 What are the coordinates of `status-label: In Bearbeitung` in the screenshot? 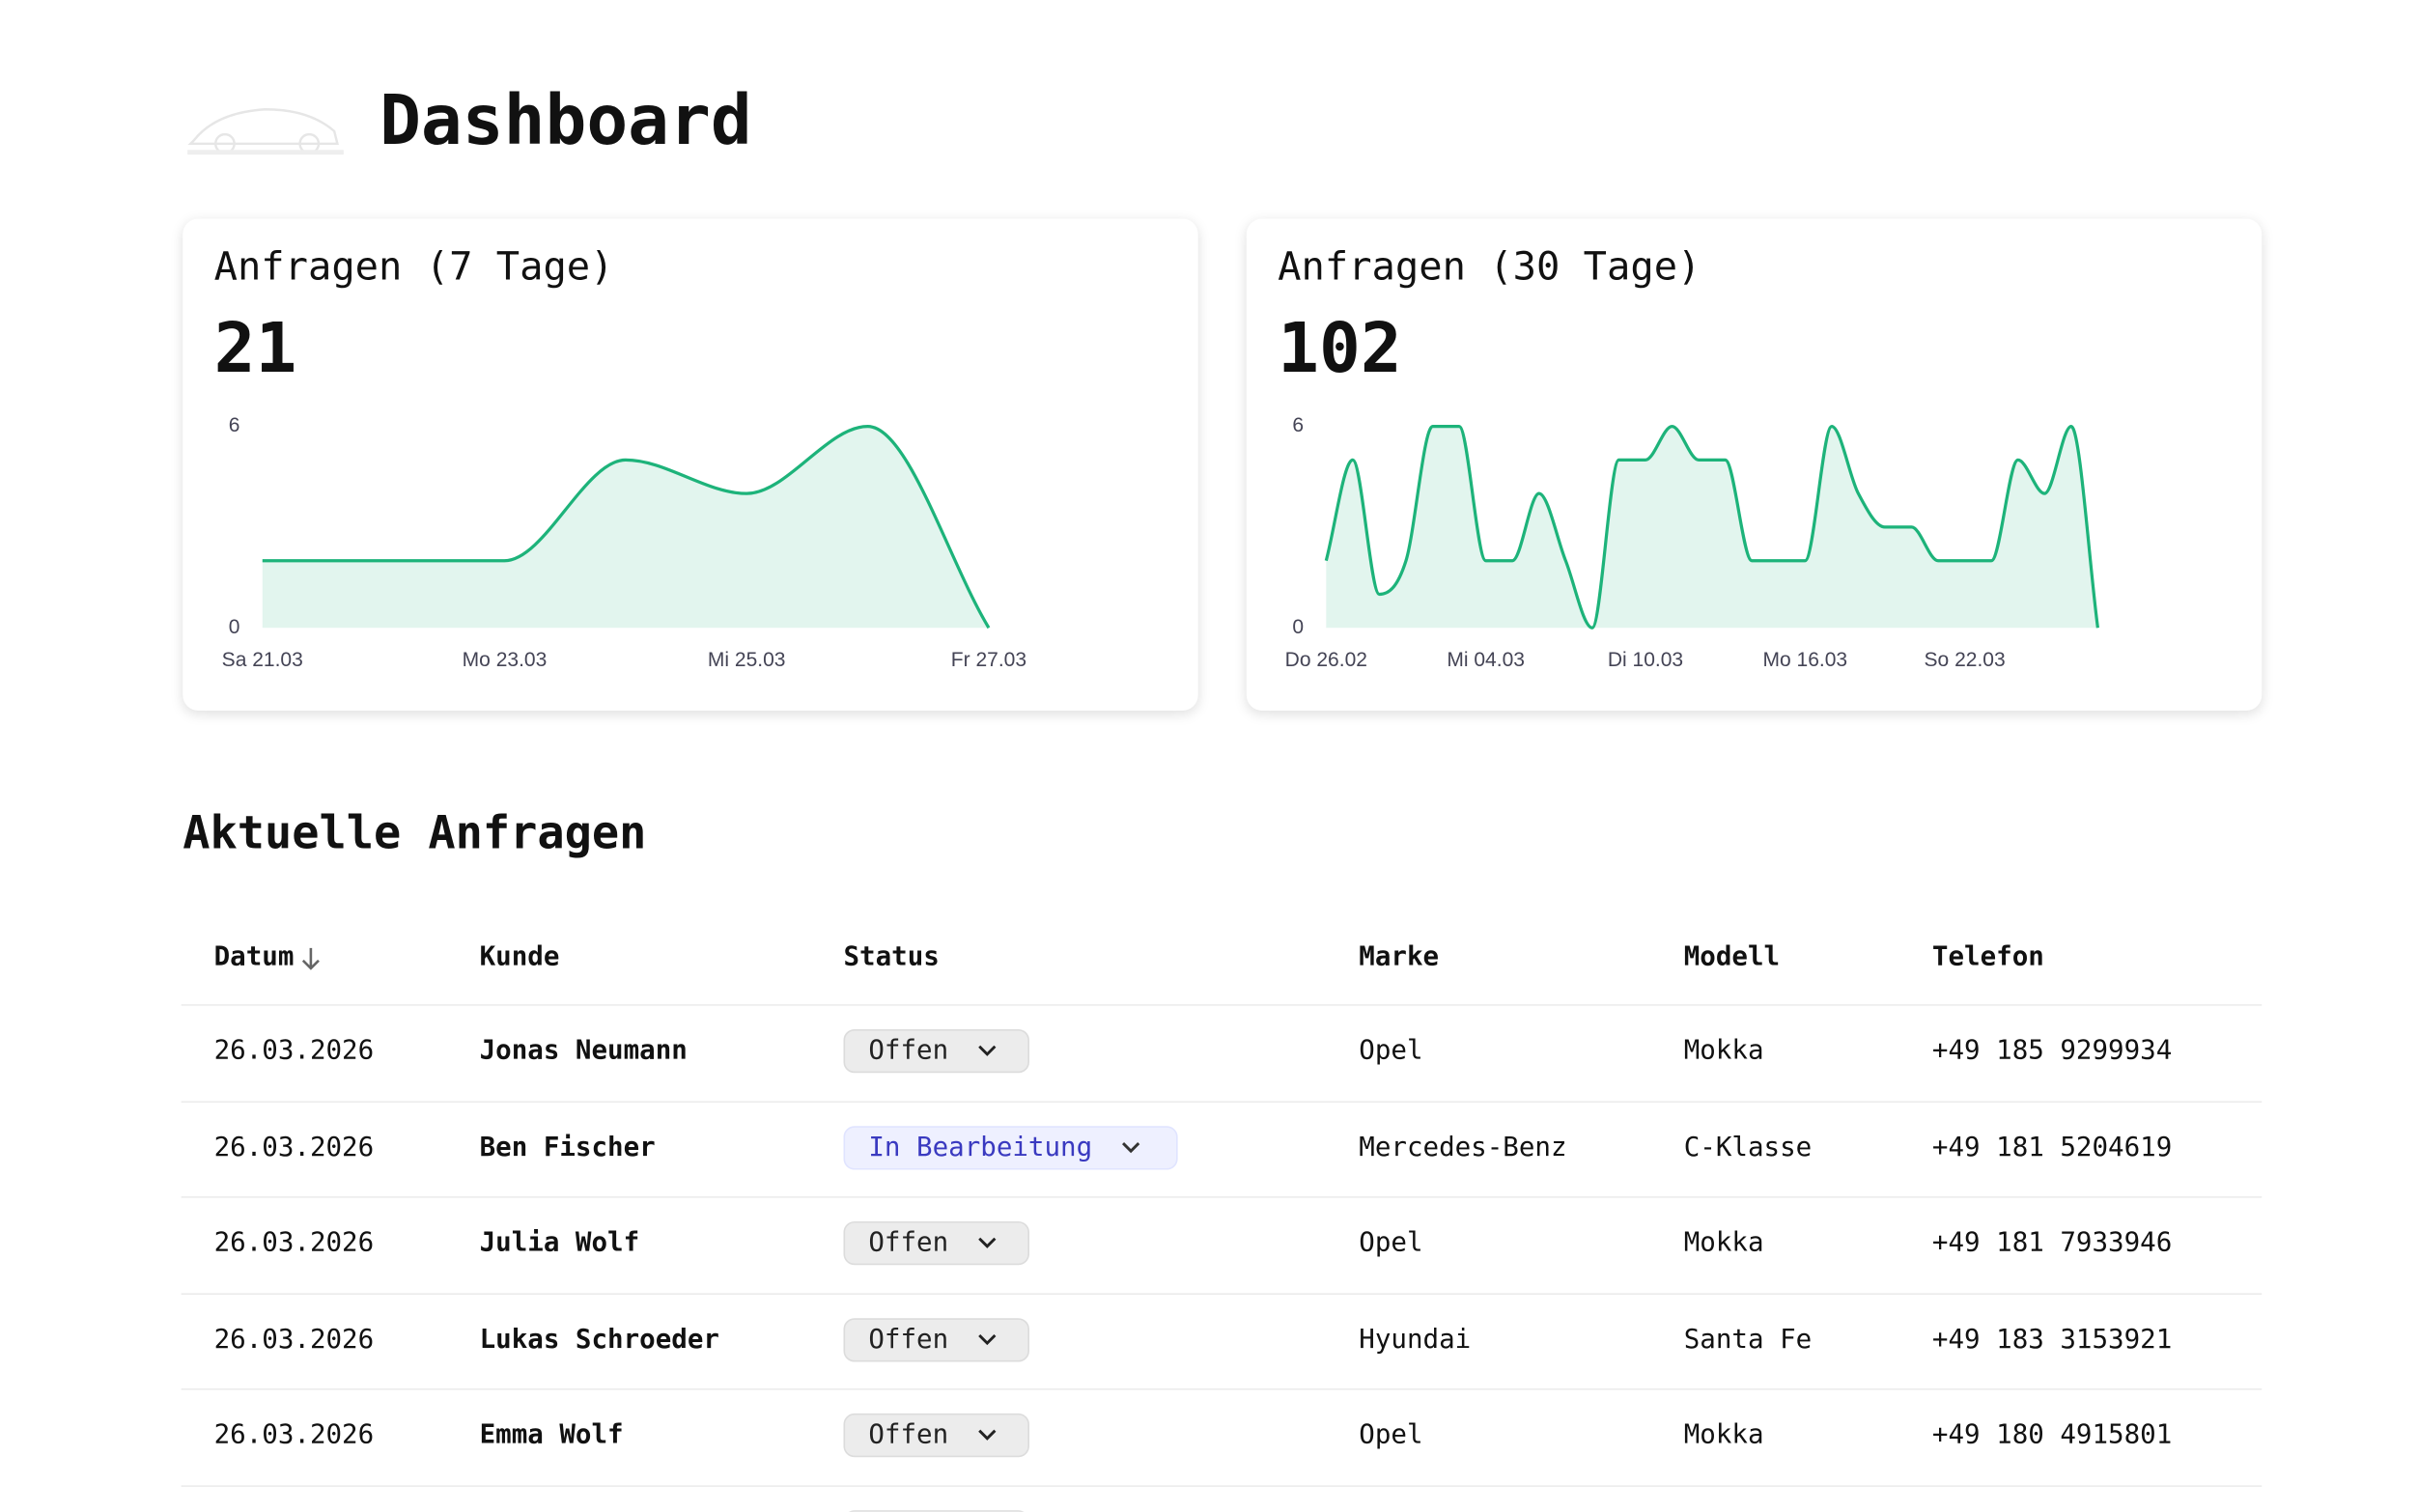 It's located at (980, 1147).